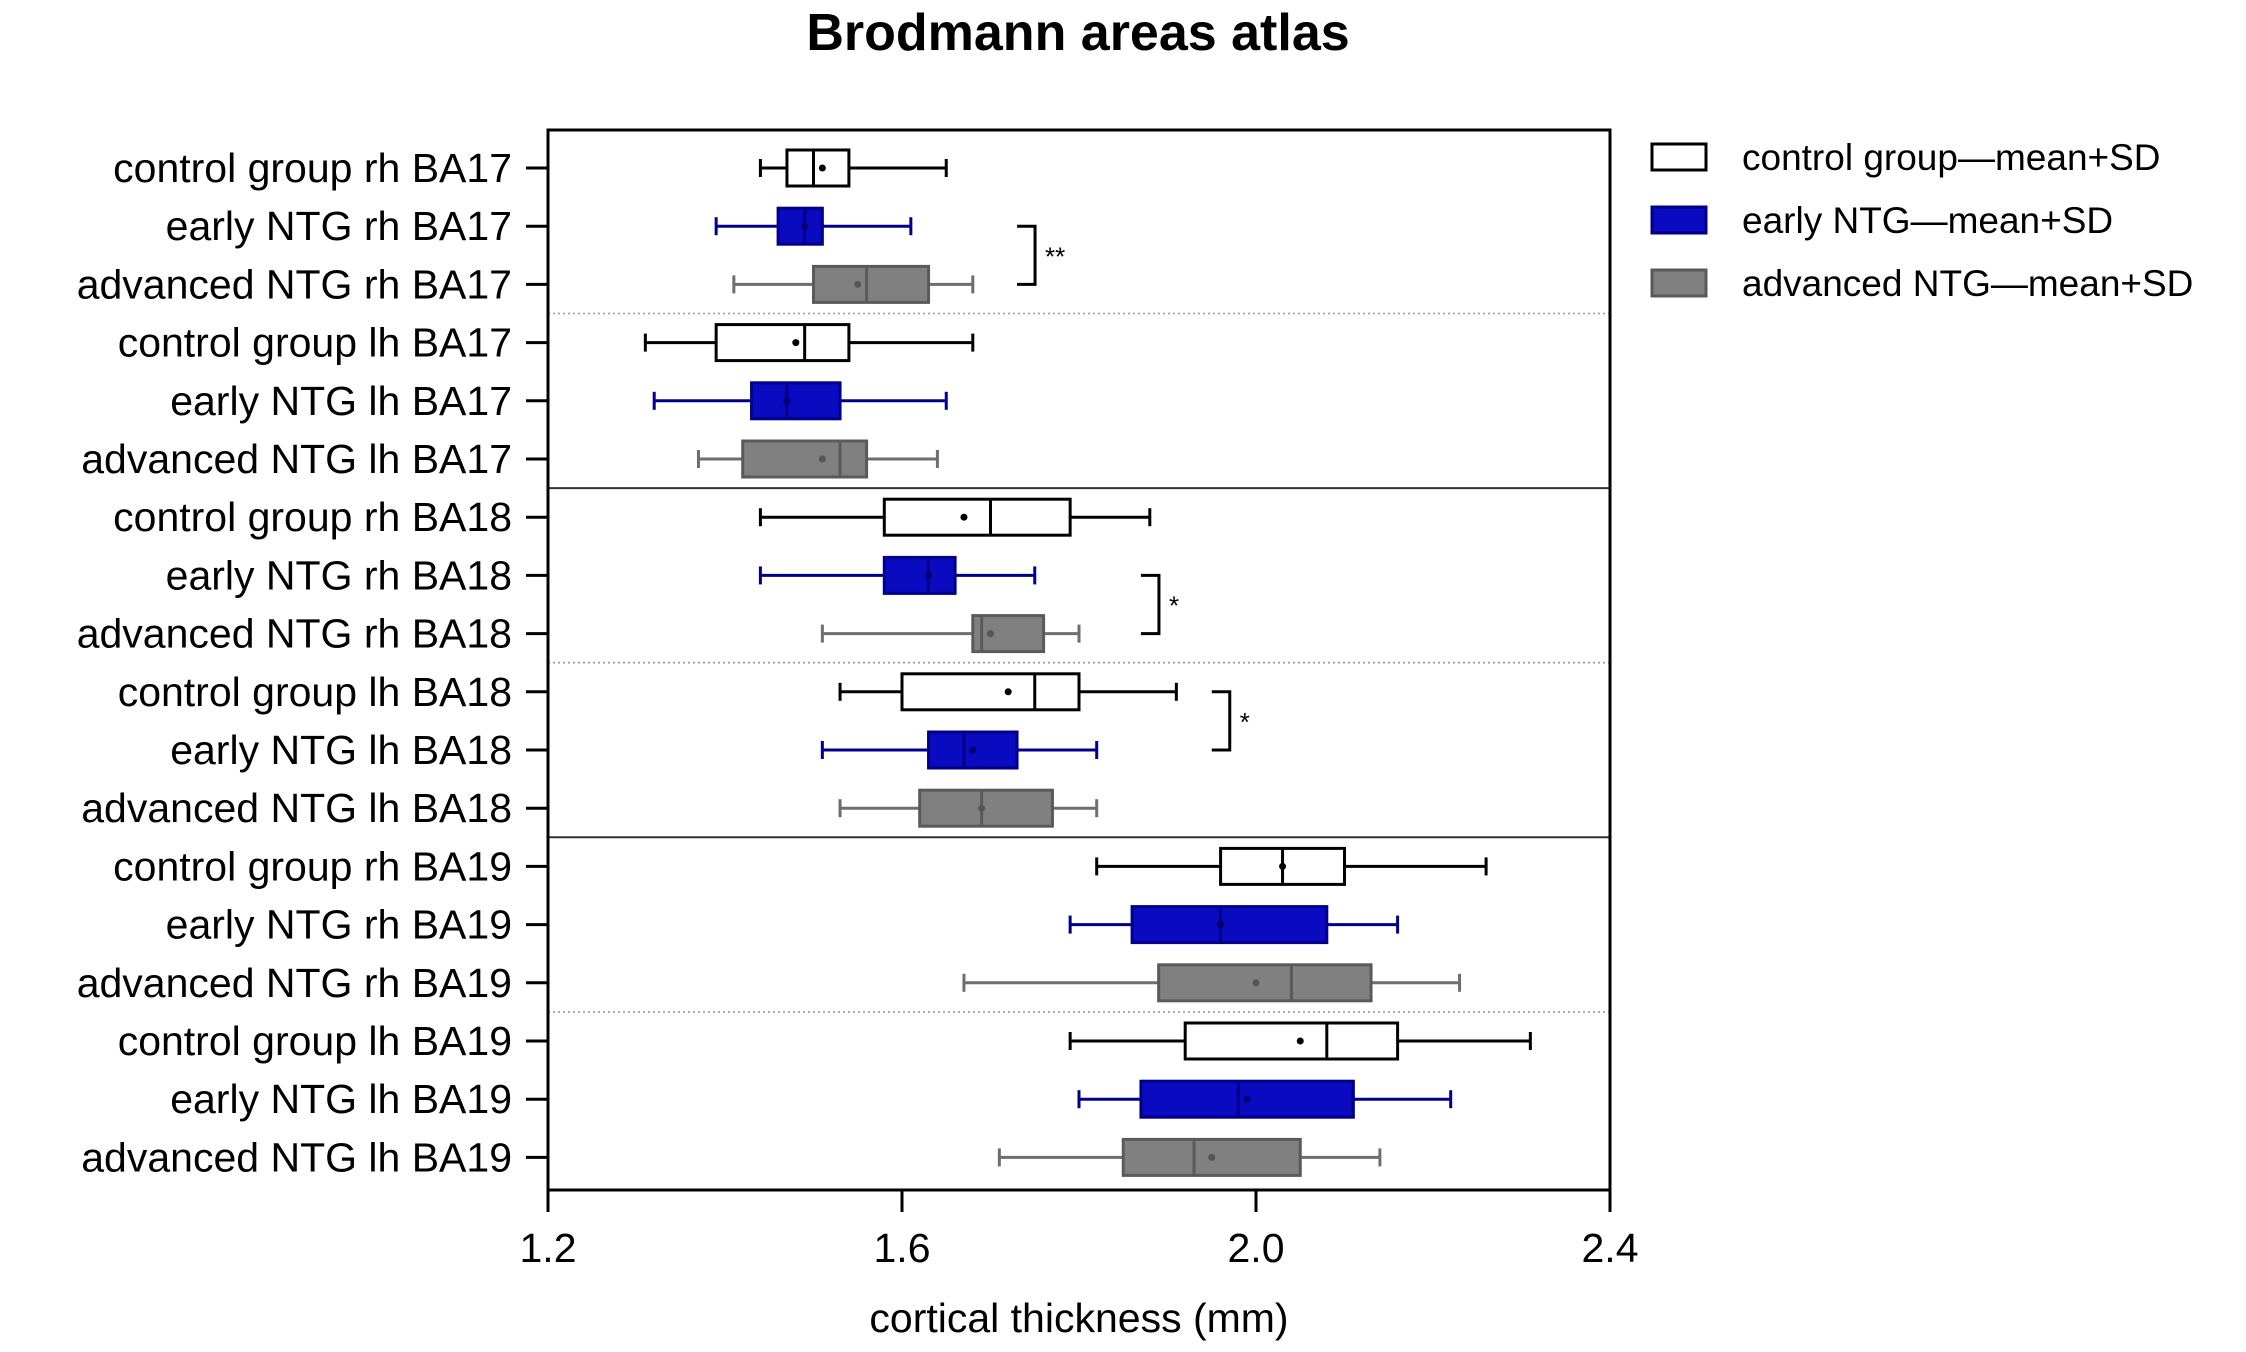  What do you see at coordinates (315, 1041) in the screenshot?
I see `category-label: control group lh BA19` at bounding box center [315, 1041].